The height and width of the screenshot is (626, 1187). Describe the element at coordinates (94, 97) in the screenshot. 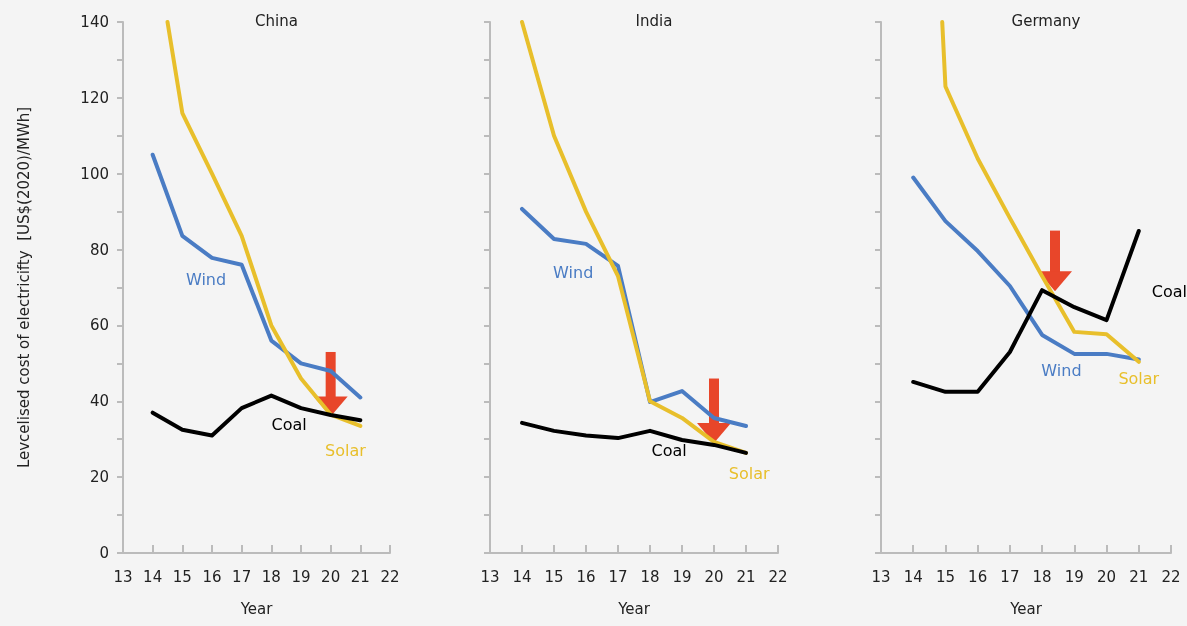

I see `y-tick-label: 120` at that location.